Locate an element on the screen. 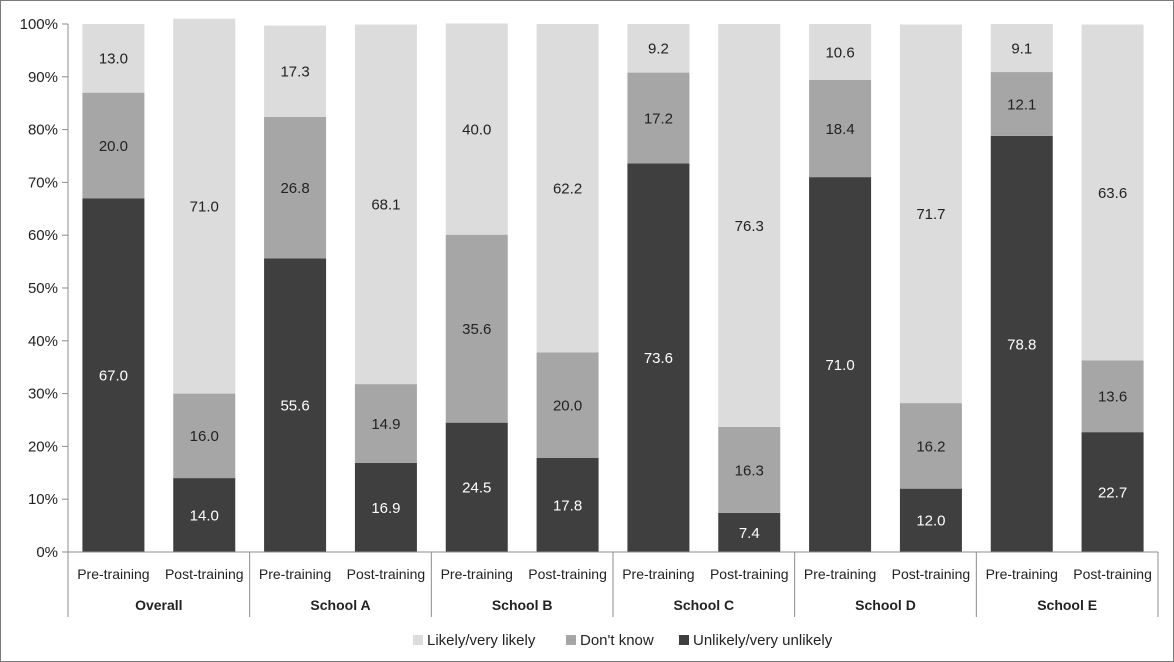 The height and width of the screenshot is (662, 1174). y-tick-label: 50% is located at coordinates (43, 288).